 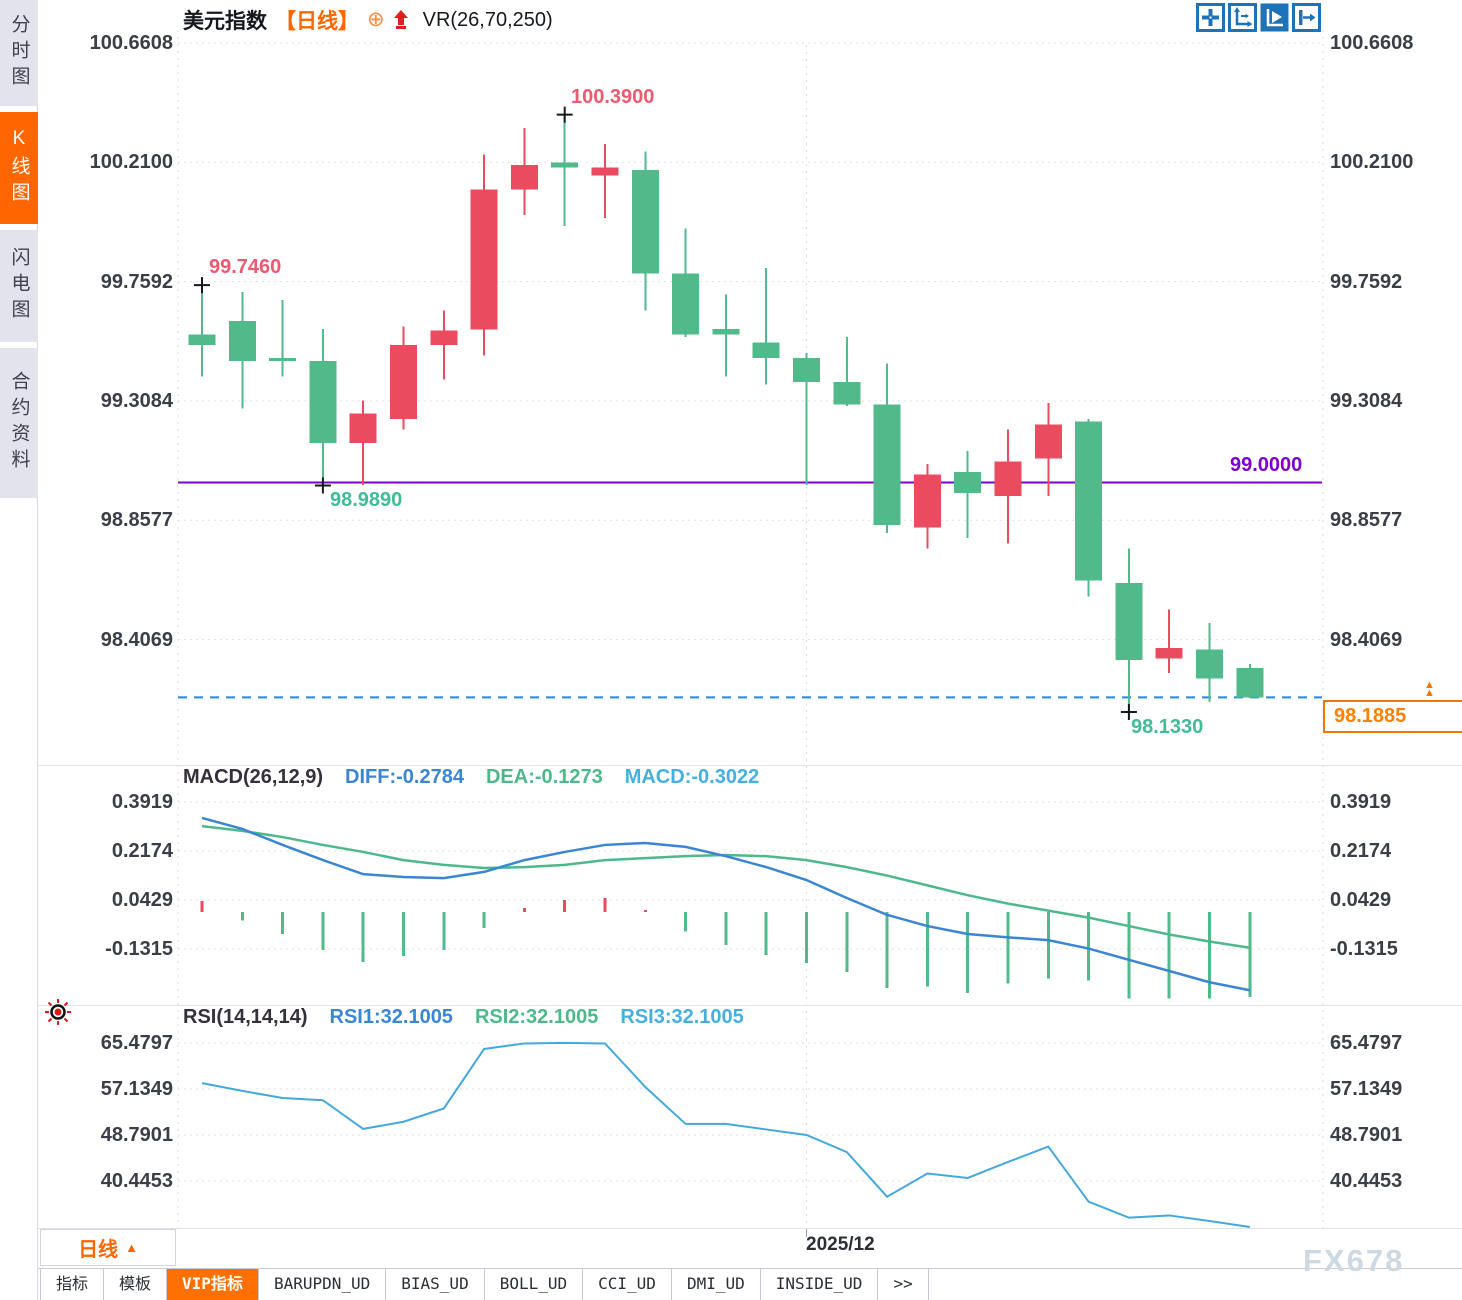 I want to click on x-axis-date-label: 2025/12, so click(x=840, y=1244).